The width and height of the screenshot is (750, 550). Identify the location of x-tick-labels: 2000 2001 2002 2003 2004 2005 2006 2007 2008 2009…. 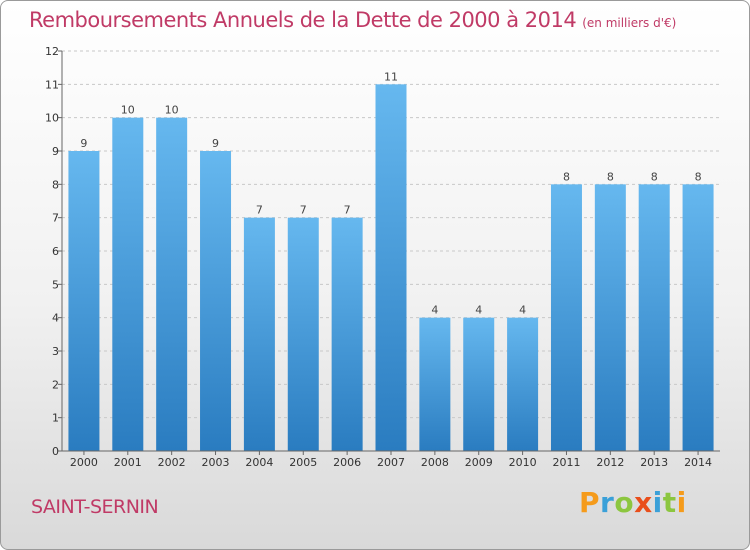
(391, 462).